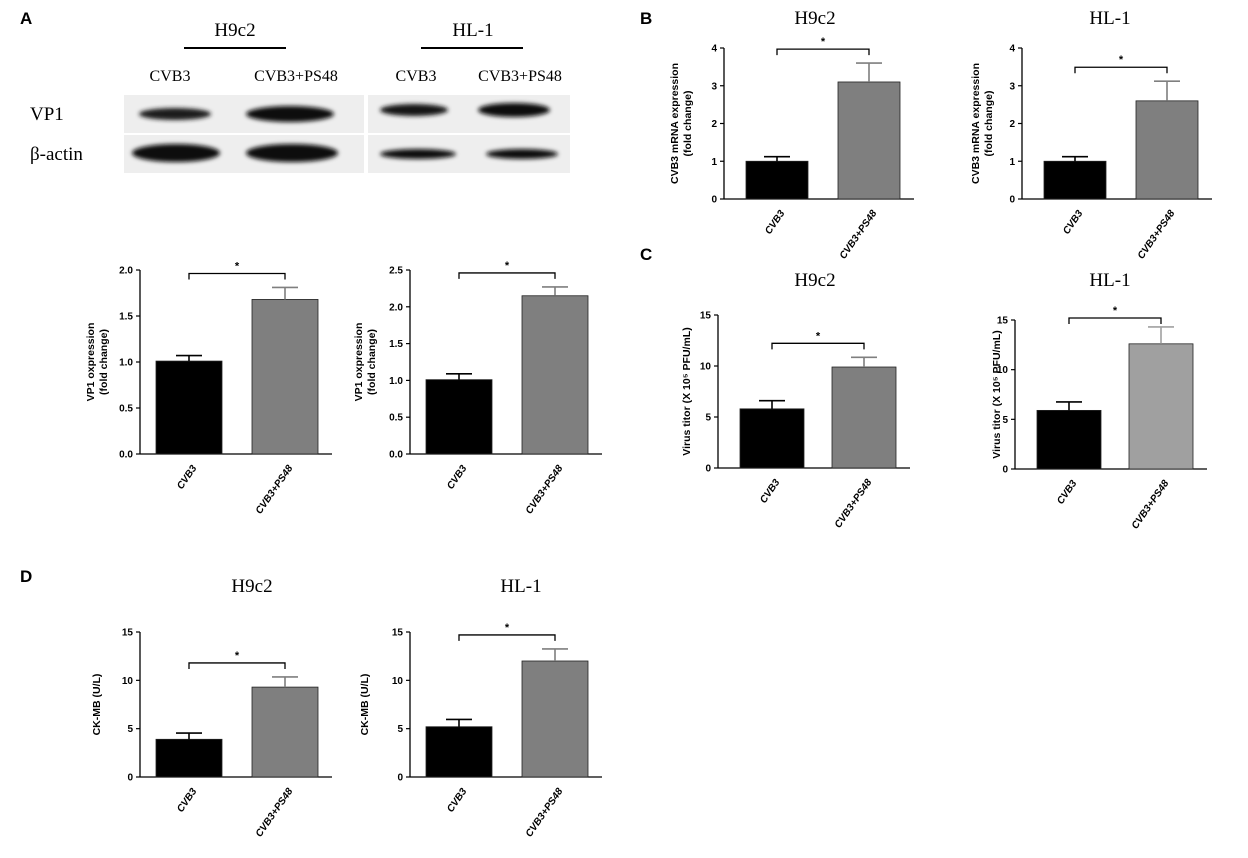  Describe the element at coordinates (646, 18) in the screenshot. I see `panel-letter-b: B` at that location.